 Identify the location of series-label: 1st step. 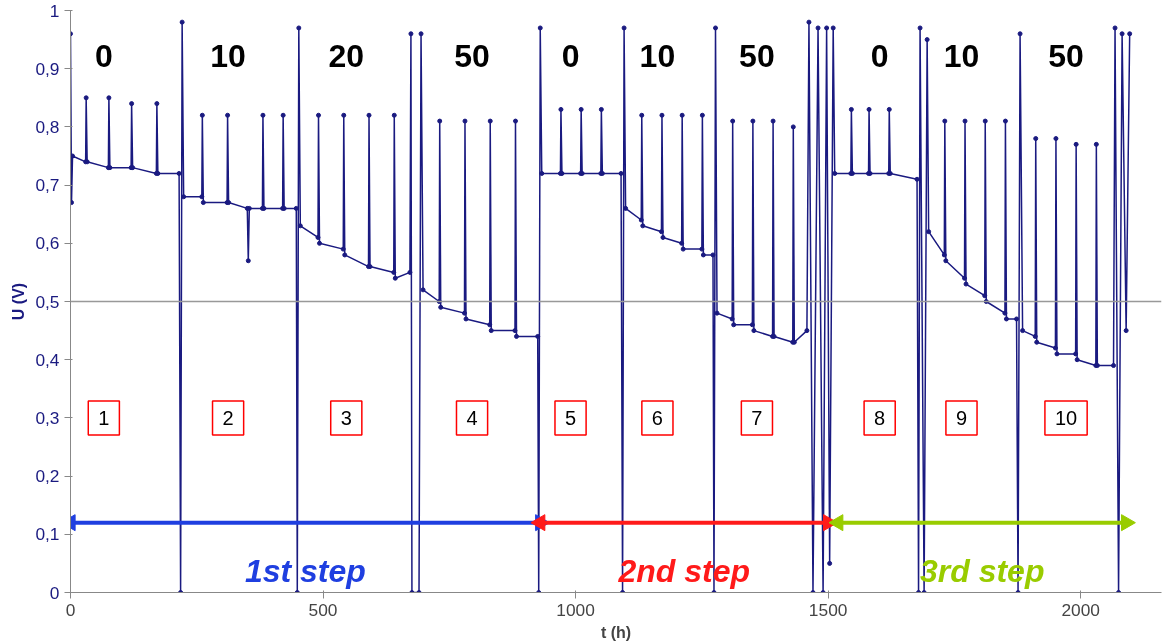
(305, 570).